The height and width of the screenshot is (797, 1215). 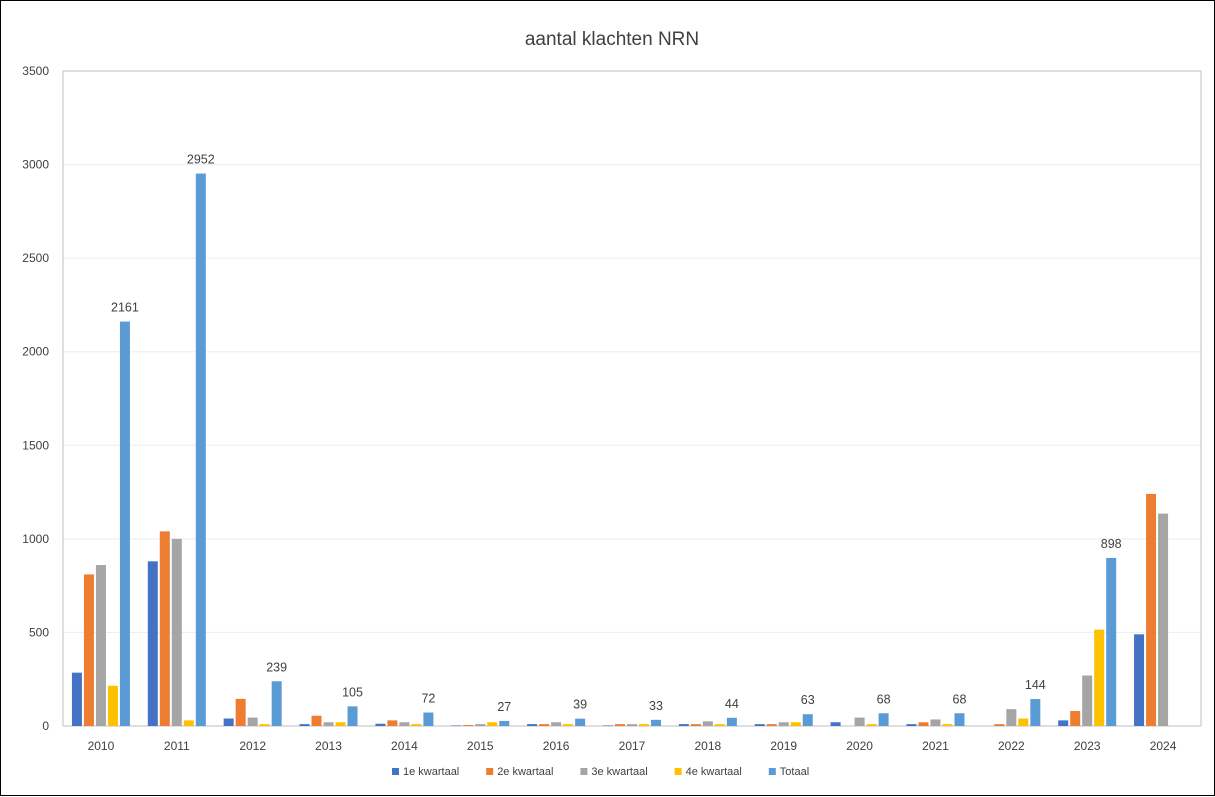 I want to click on bar-3e-kwartaal-2015, so click(x=480, y=725).